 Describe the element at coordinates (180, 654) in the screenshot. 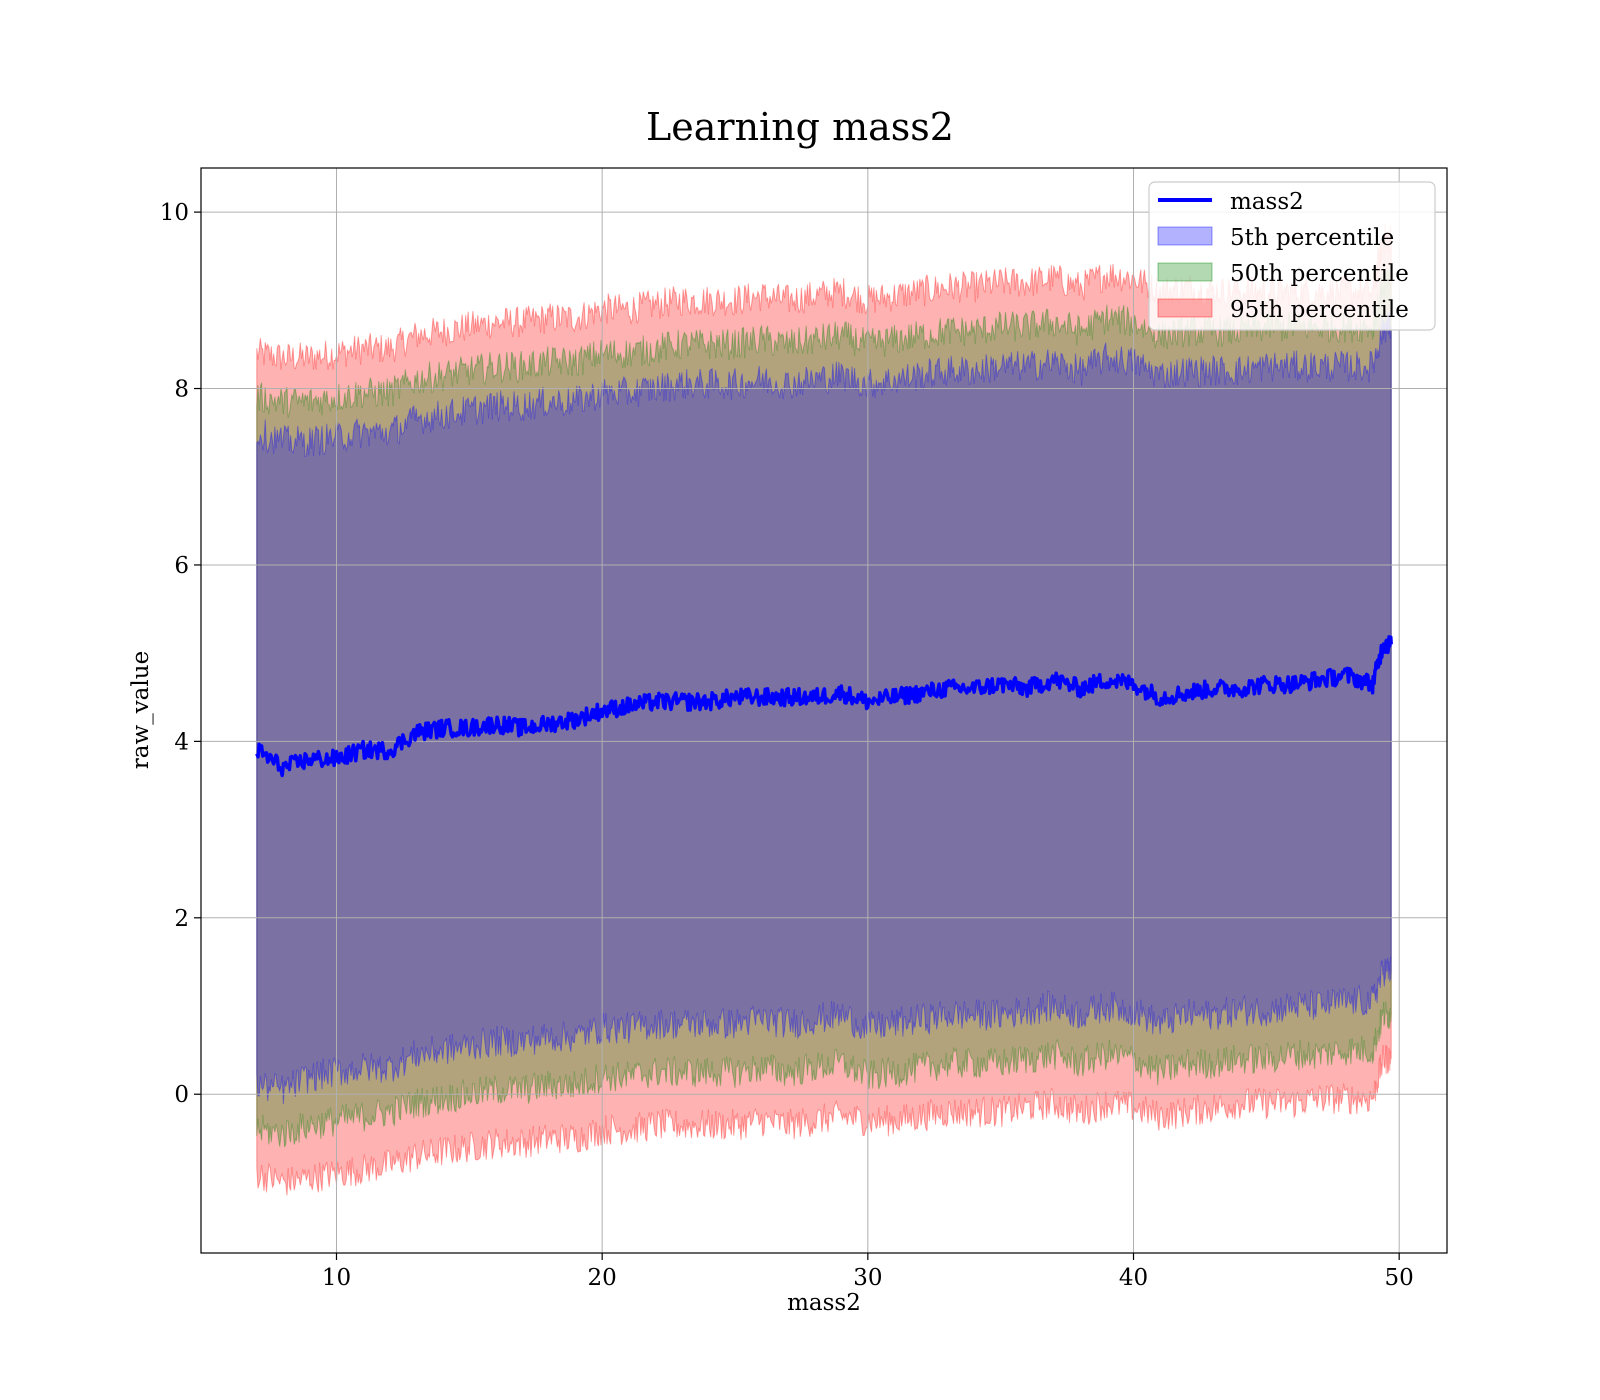

I see `y-axis: 0 2 4 6 8 10` at that location.